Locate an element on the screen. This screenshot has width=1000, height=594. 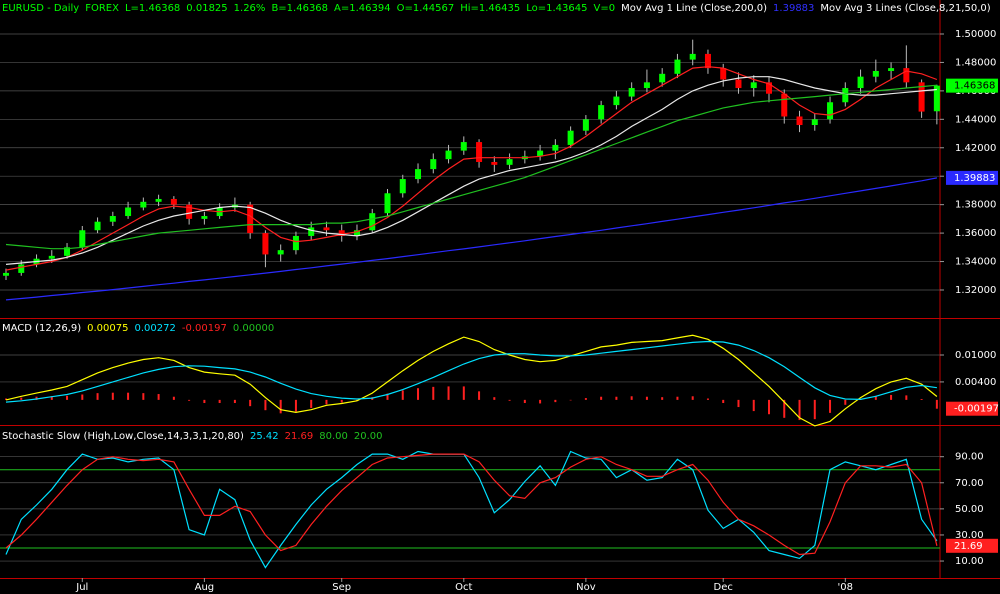
y-tick-label: 1.36000 is located at coordinates (975, 233).